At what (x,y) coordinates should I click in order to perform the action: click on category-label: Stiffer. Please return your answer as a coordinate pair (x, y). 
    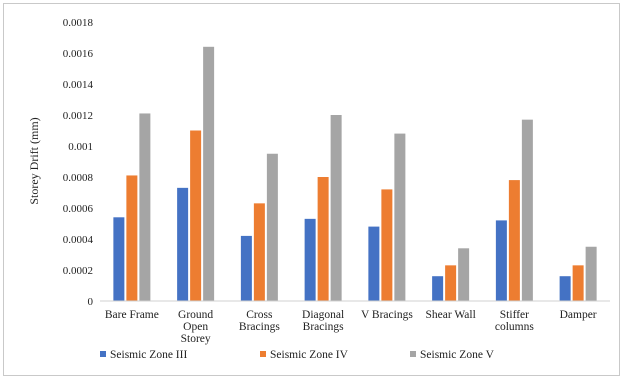
    Looking at the image, I should click on (514, 315).